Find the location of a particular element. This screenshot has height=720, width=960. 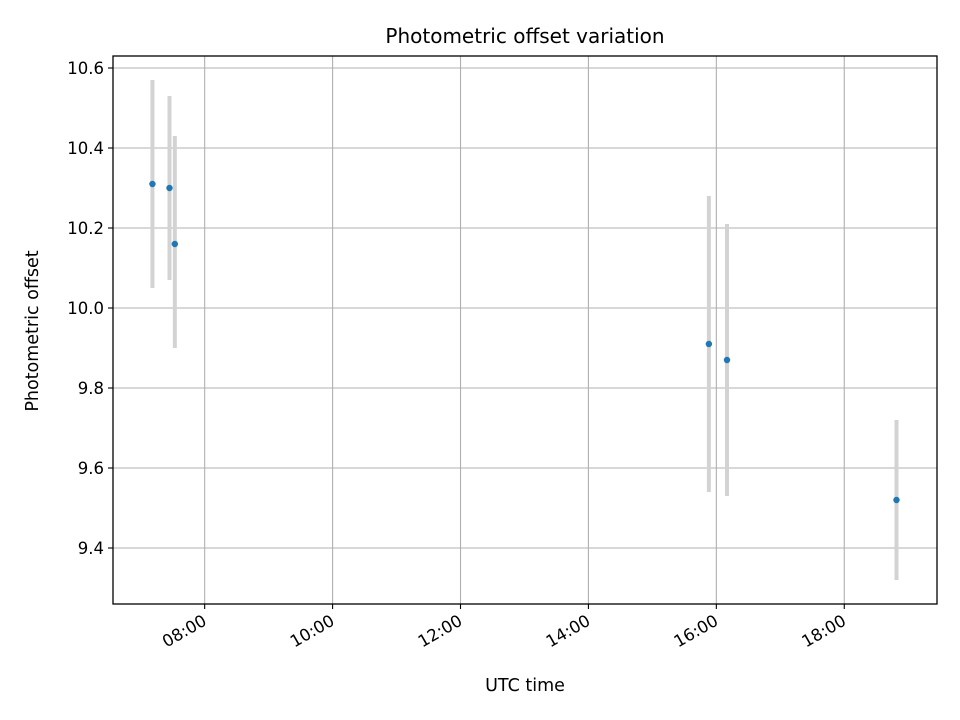

y-tick-label: 9.4 is located at coordinates (91, 548).